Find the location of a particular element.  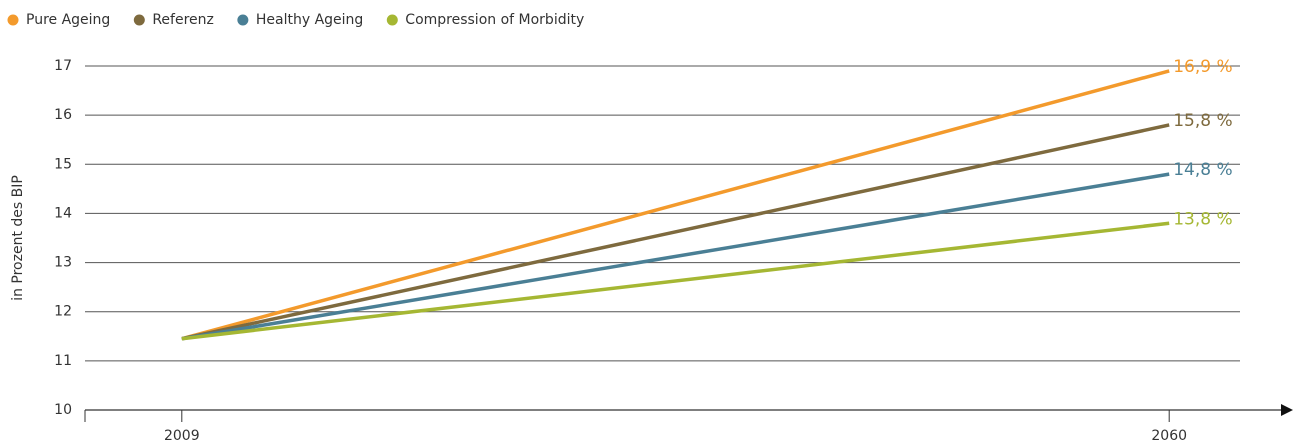

legend-label: Pure Ageing is located at coordinates (68, 20).